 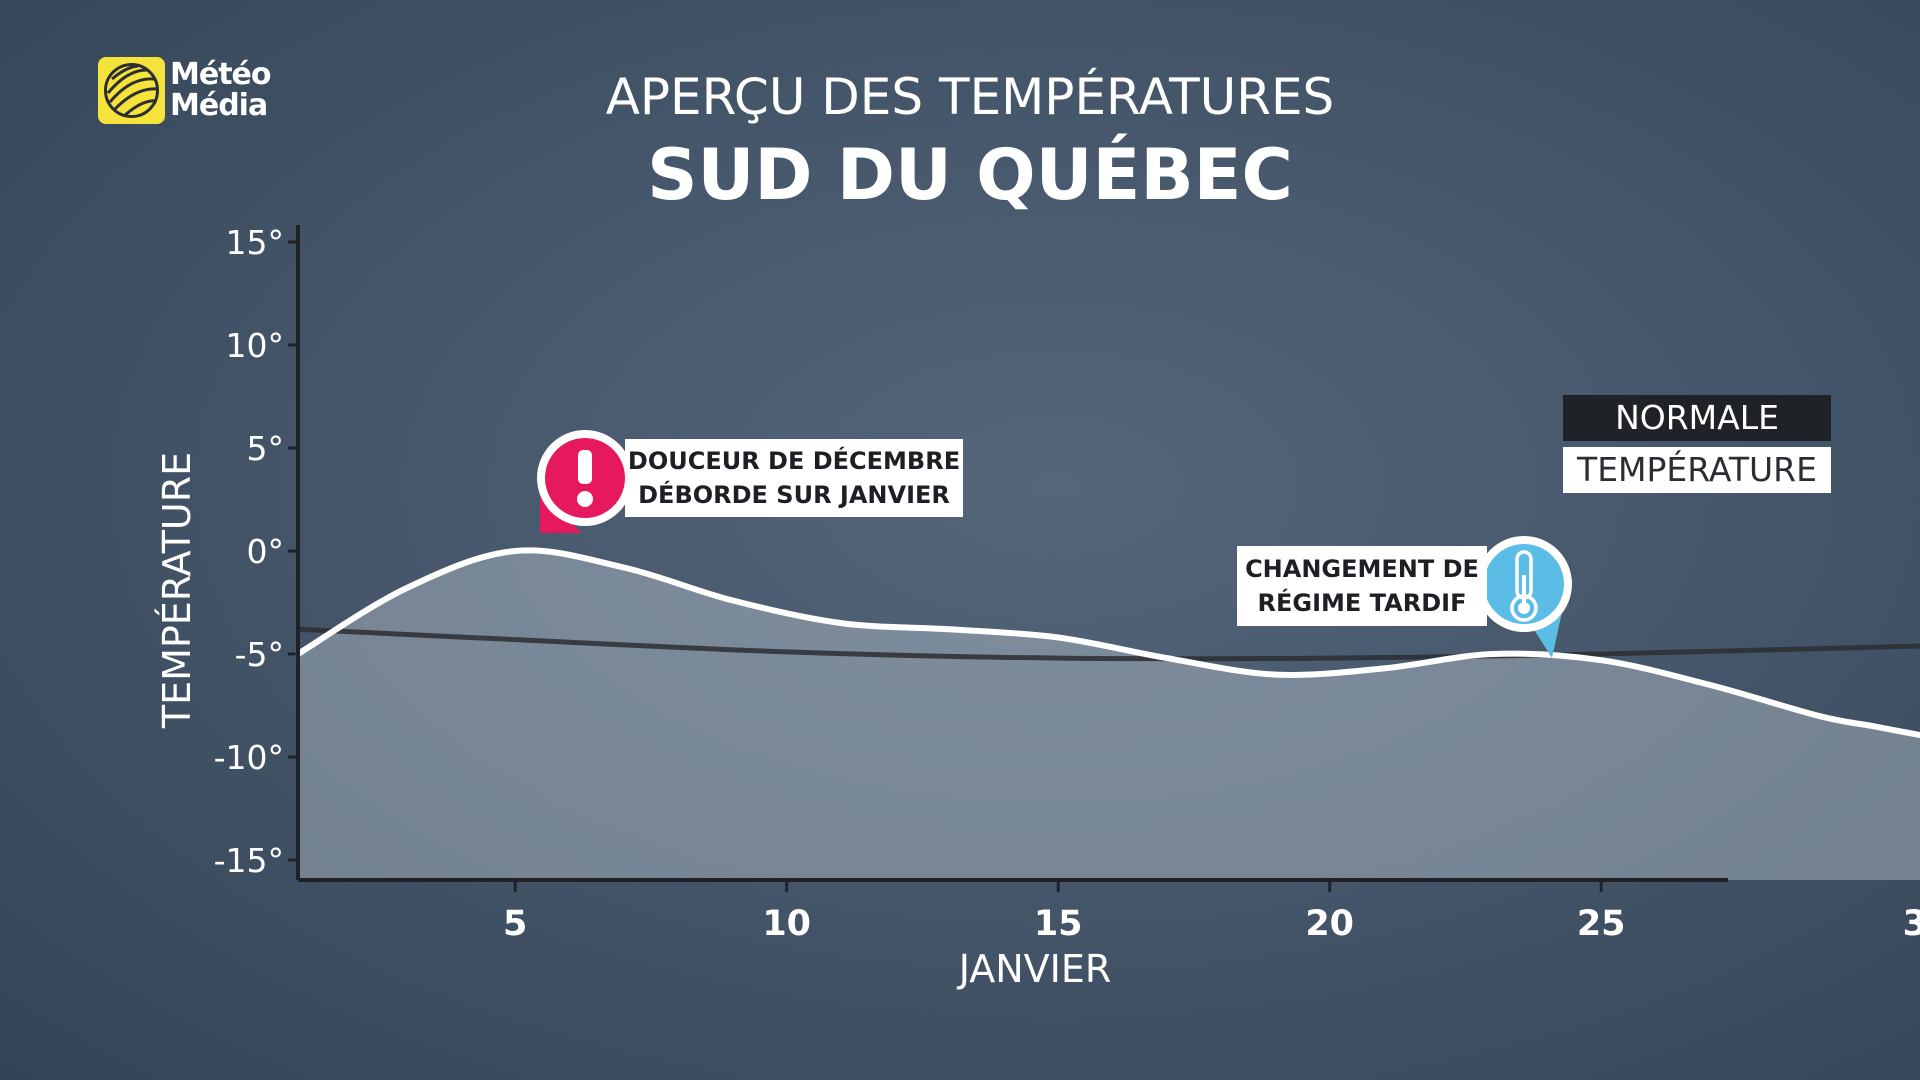 I want to click on x-tick-label: 25, so click(x=1601, y=924).